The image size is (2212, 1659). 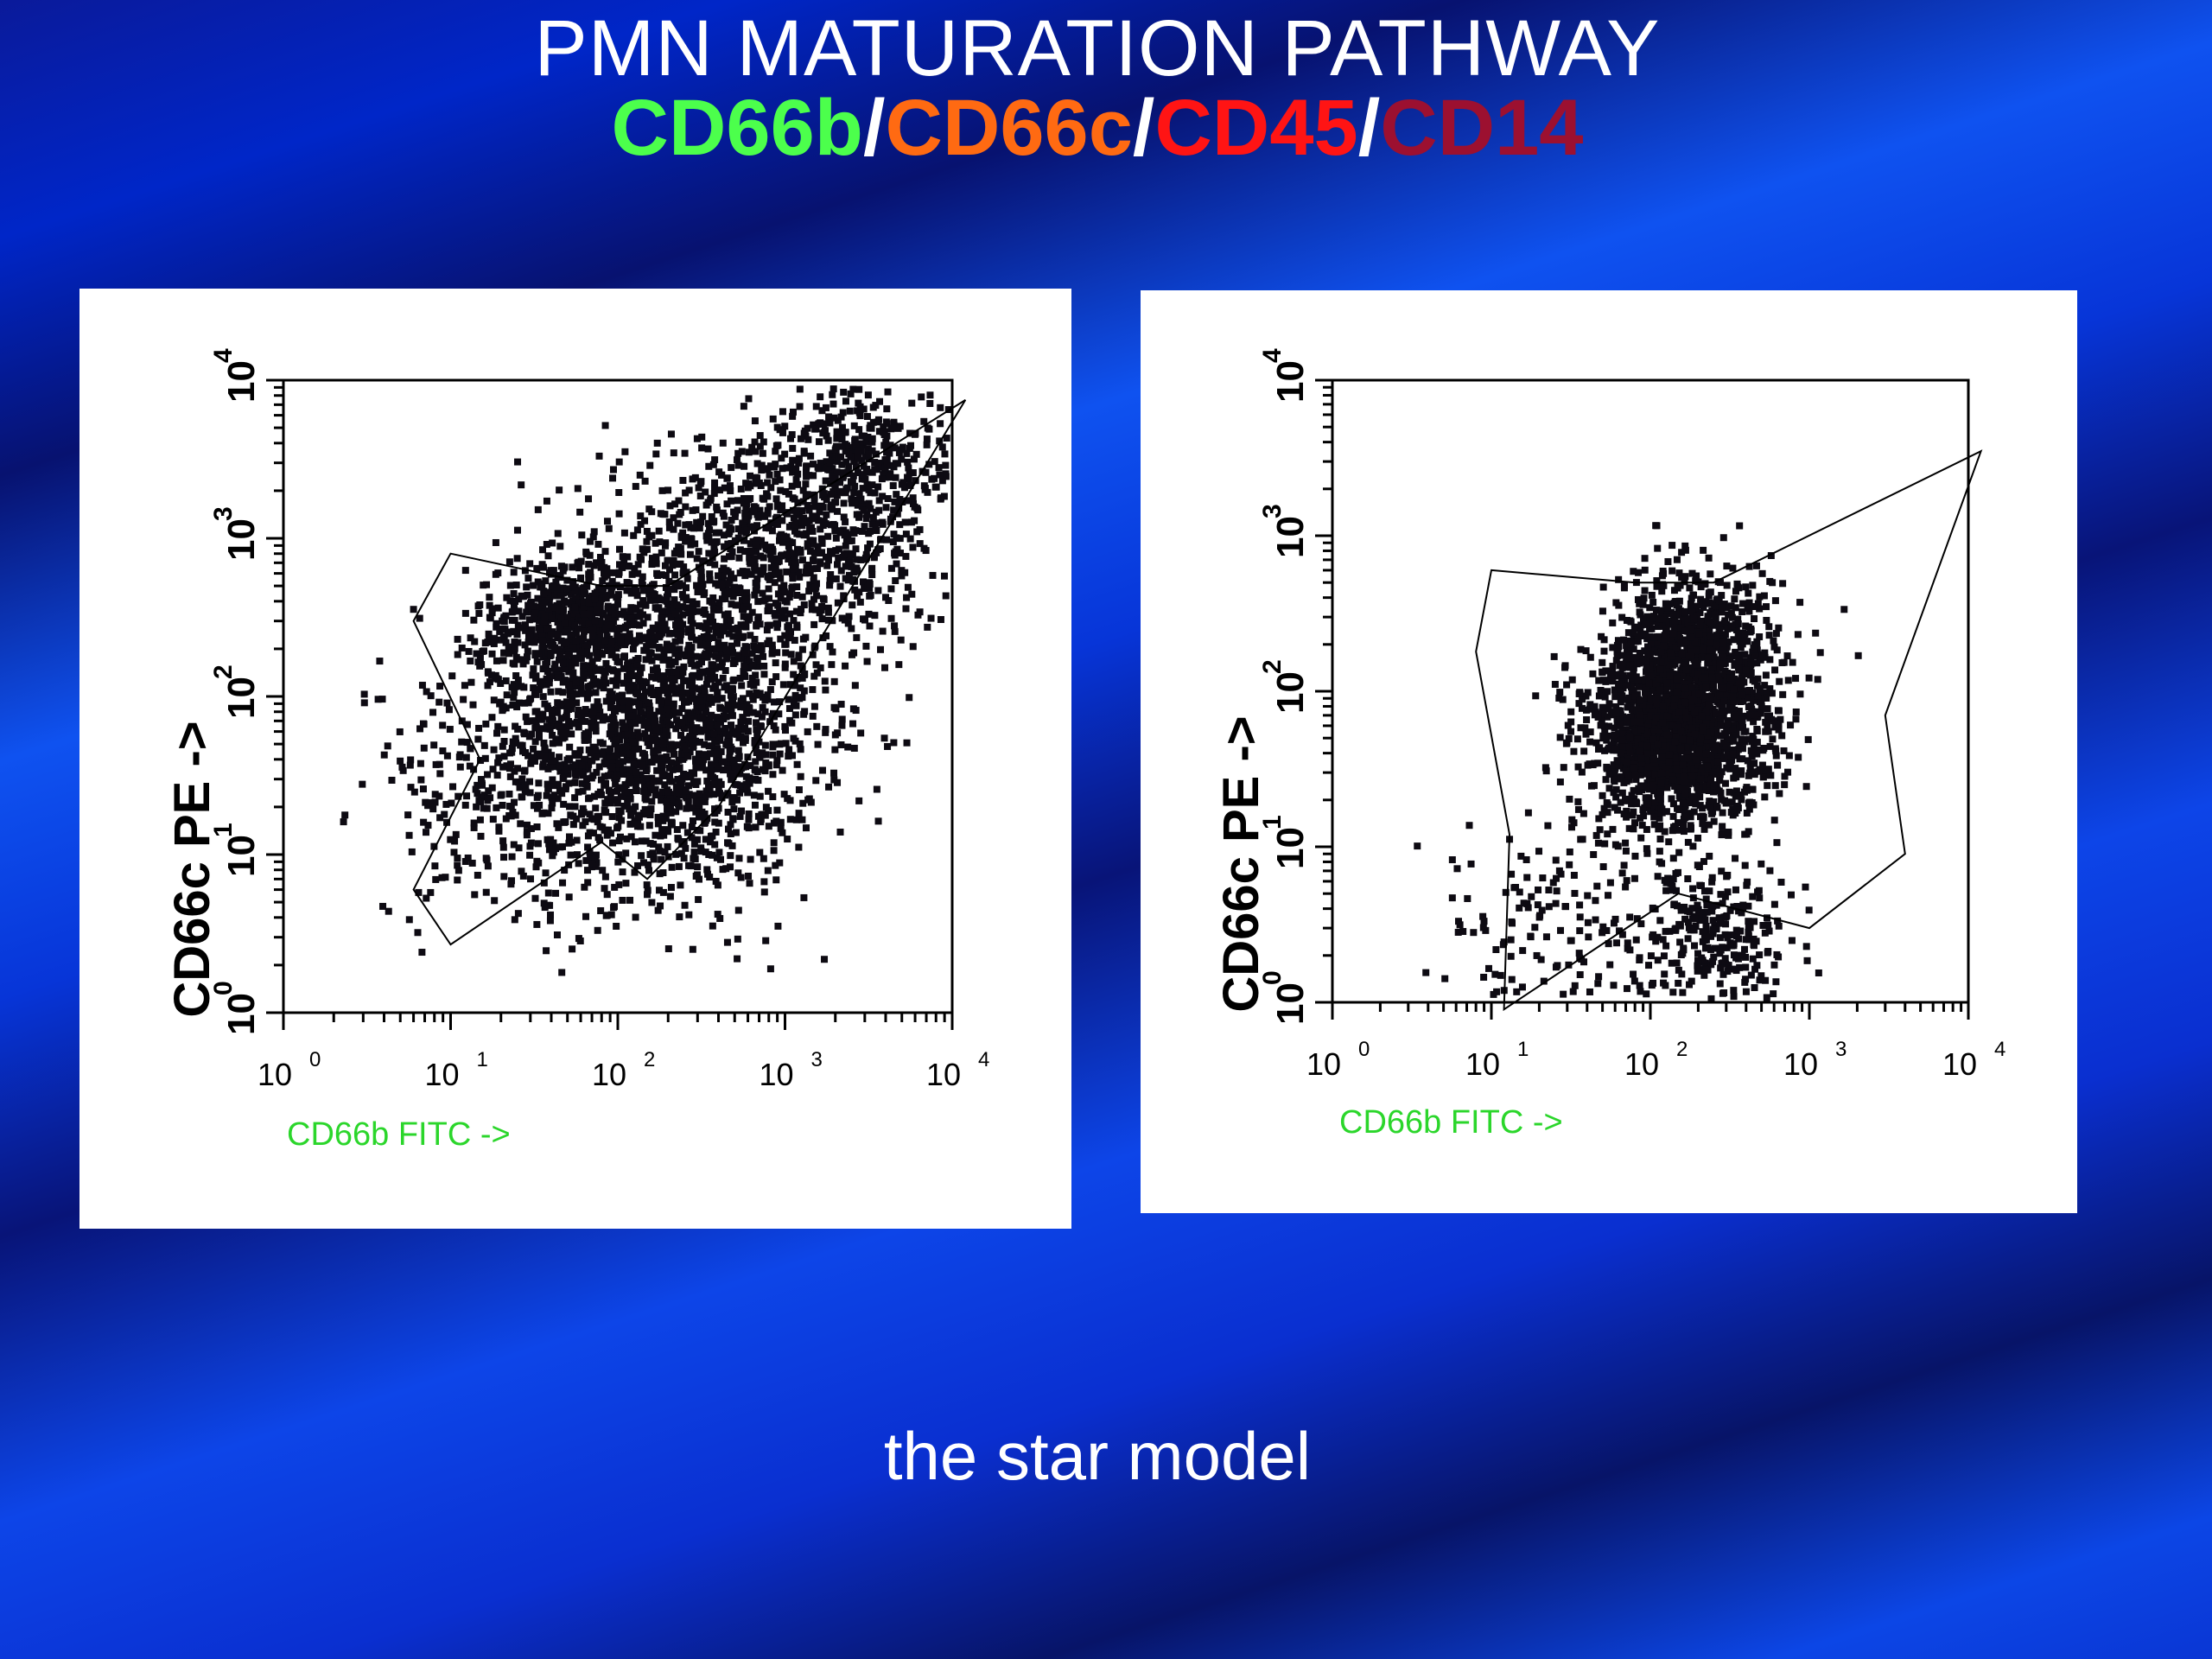 What do you see at coordinates (223, 671) in the screenshot?
I see `y-tick-exponent: 2` at bounding box center [223, 671].